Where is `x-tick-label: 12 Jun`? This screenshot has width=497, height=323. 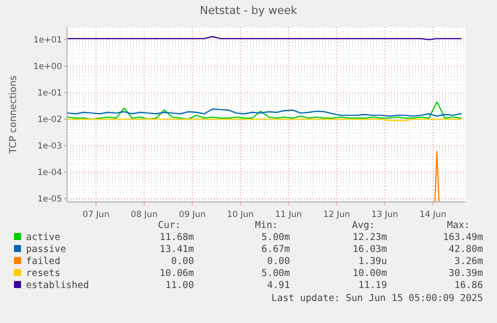 x-tick-label: 12 Jun is located at coordinates (336, 215).